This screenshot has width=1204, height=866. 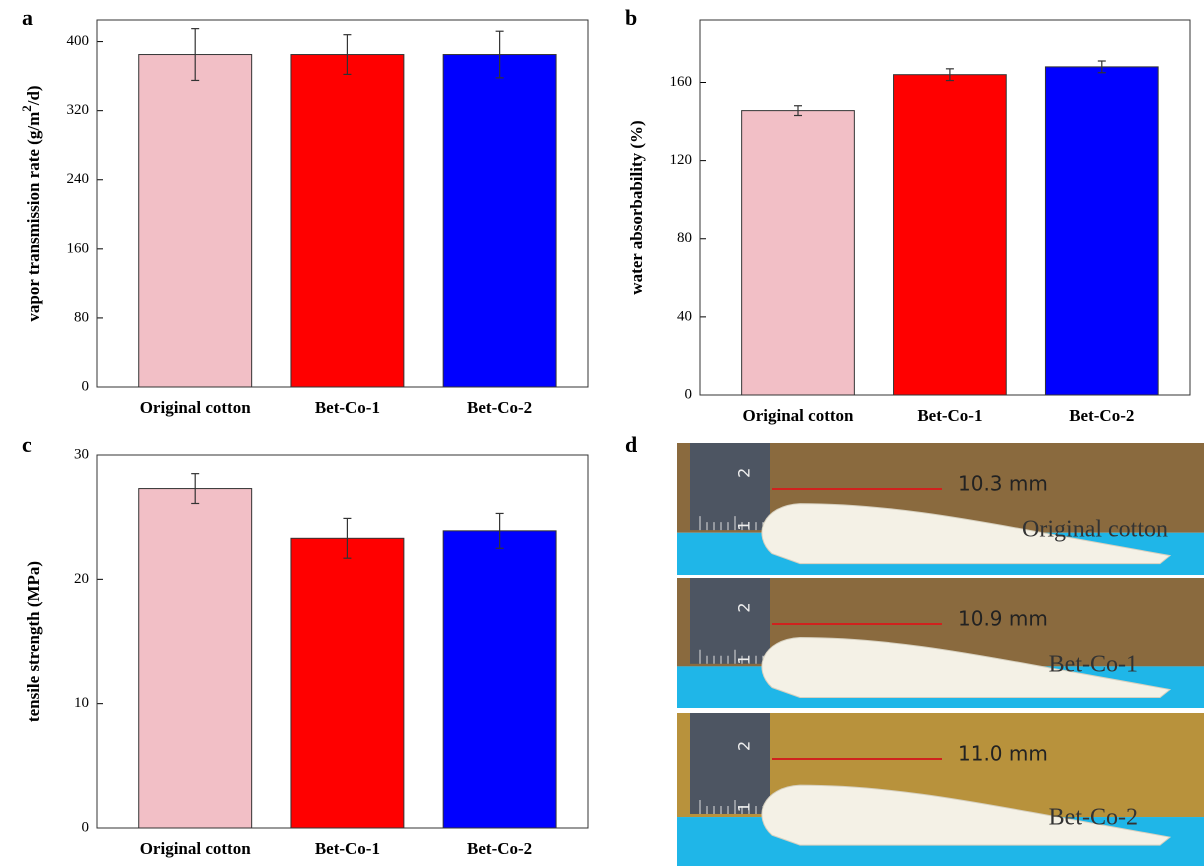 I want to click on y-tick-label: 20, so click(x=81, y=579).